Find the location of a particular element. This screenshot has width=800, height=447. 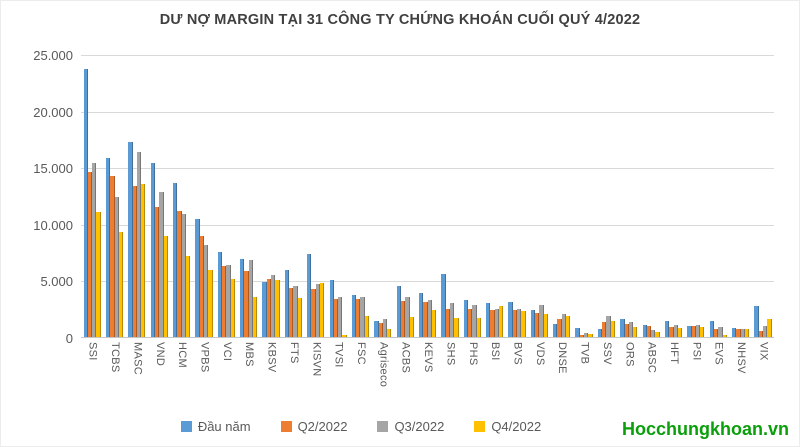

x-label-cell: BSI is located at coordinates (494, 374).